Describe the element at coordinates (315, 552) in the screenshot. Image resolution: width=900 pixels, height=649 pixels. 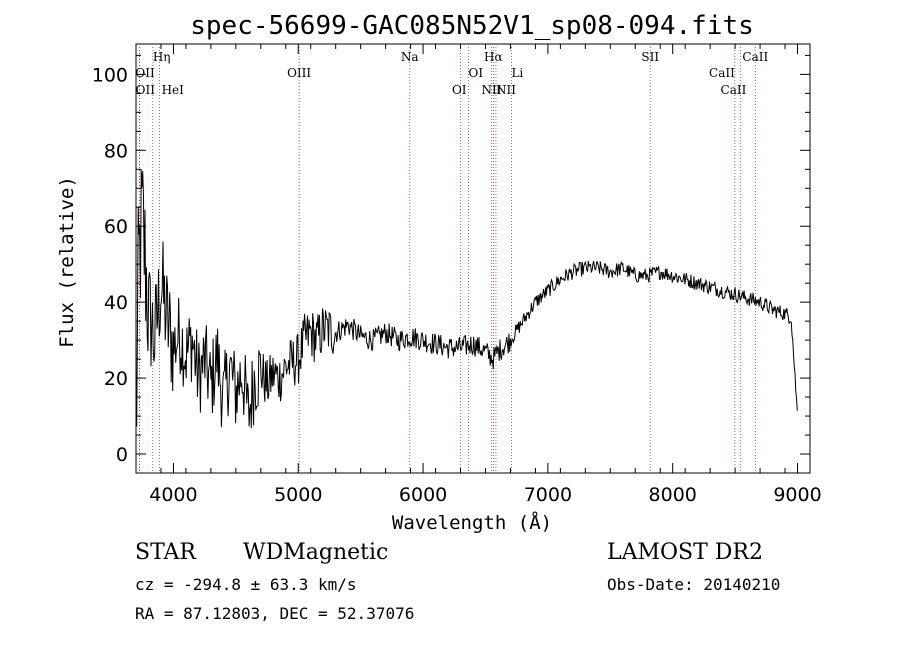
I see `object-subclass: WDMagnetic` at that location.